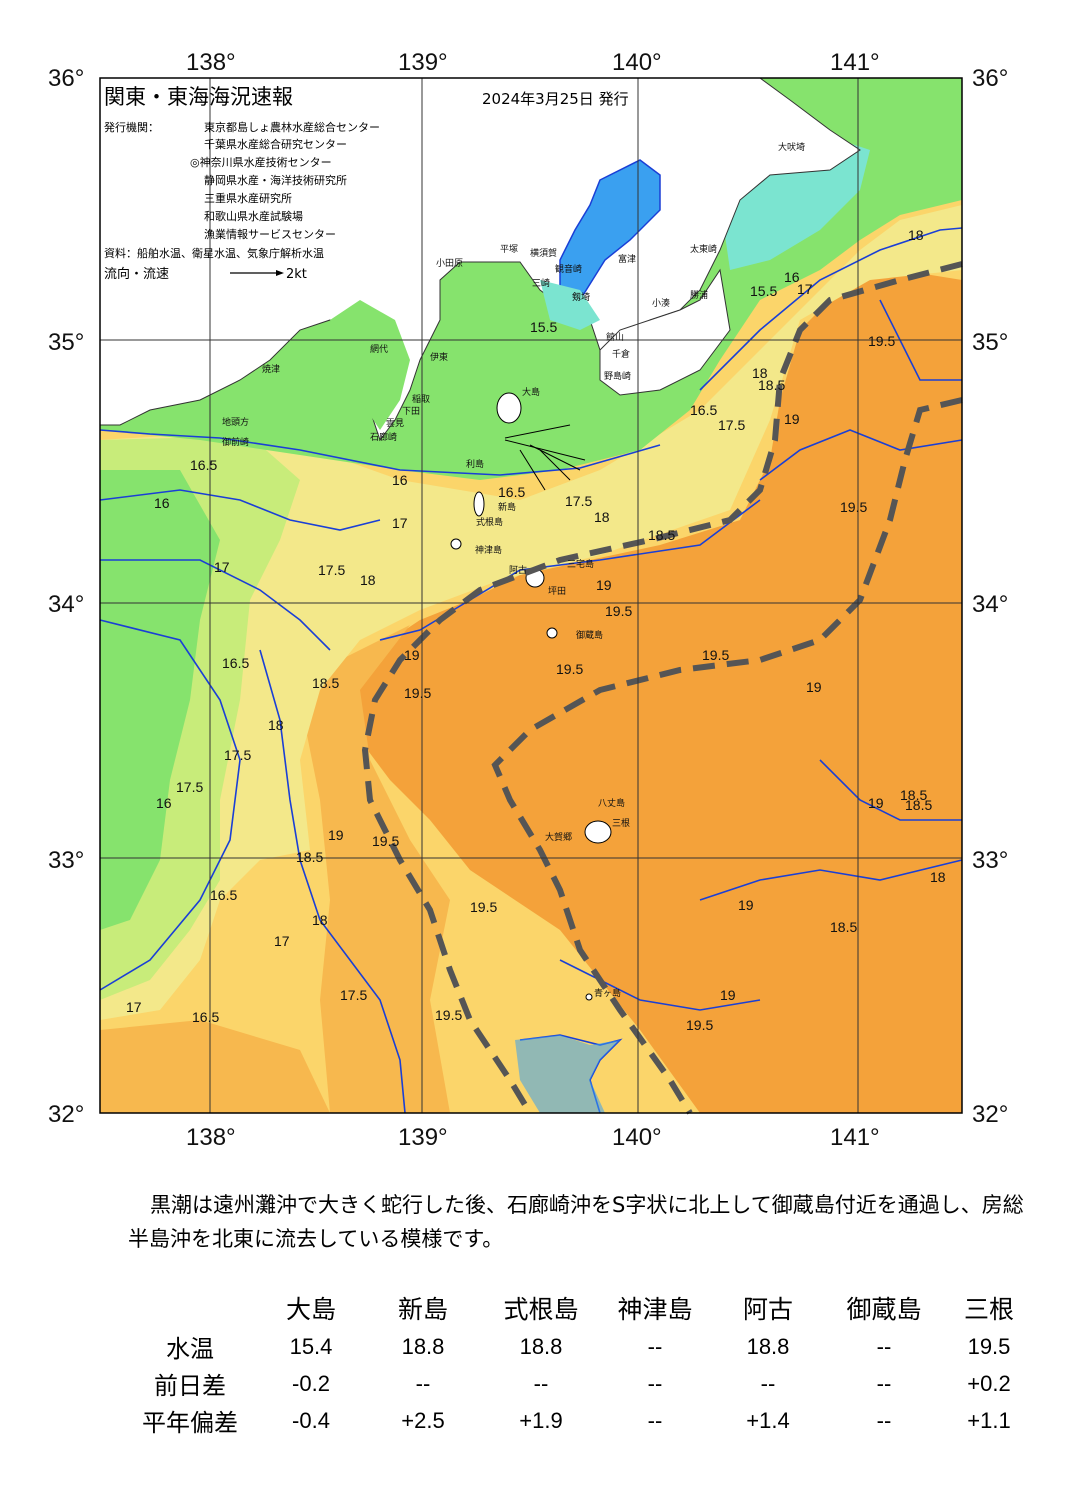 The height and width of the screenshot is (1505, 1065). I want to click on place-label: 小湊, so click(661, 303).